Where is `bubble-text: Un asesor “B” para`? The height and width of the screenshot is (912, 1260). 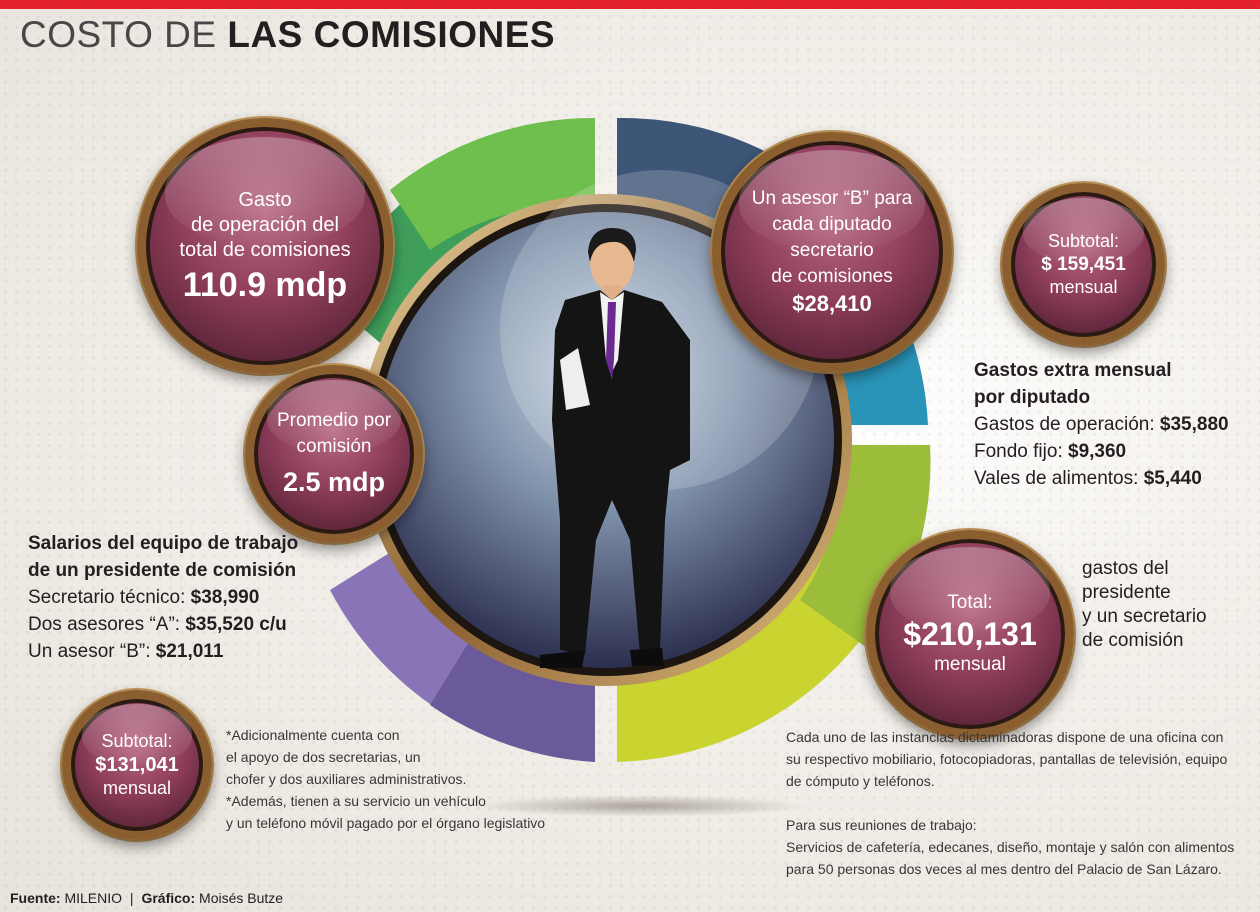
bubble-text: Un asesor “B” para is located at coordinates (832, 198).